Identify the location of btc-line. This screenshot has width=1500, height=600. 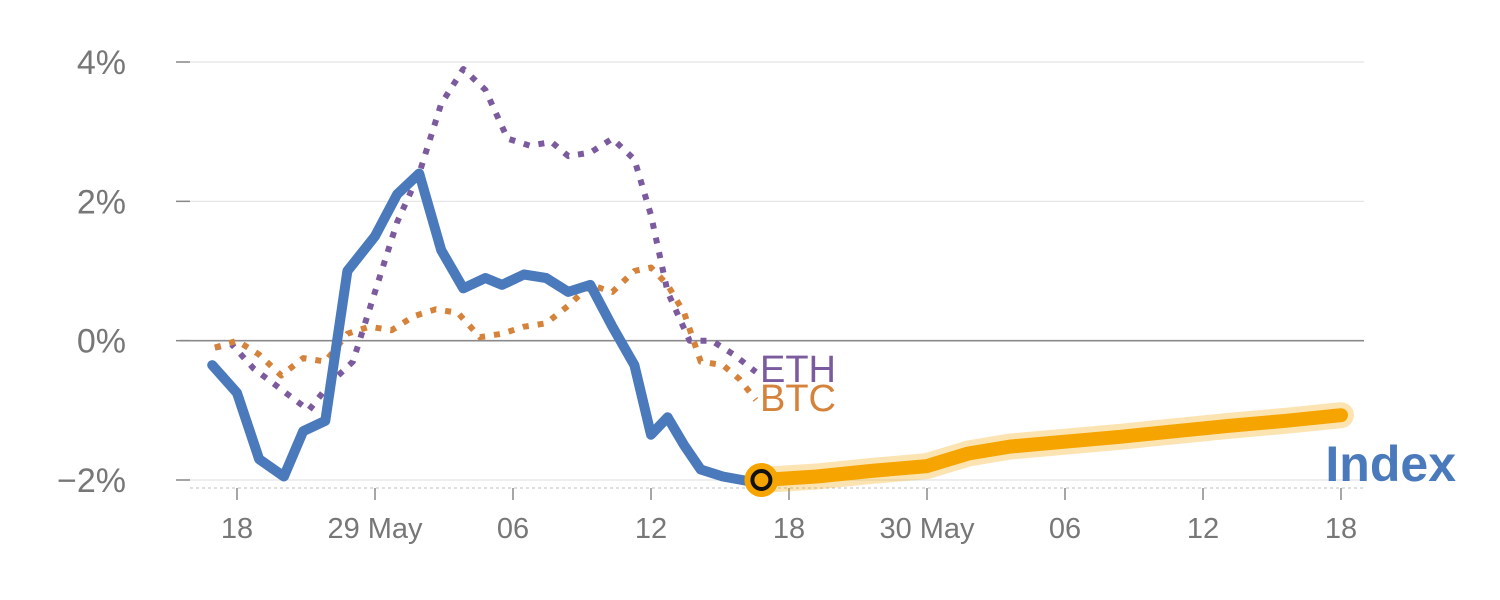
(486, 333).